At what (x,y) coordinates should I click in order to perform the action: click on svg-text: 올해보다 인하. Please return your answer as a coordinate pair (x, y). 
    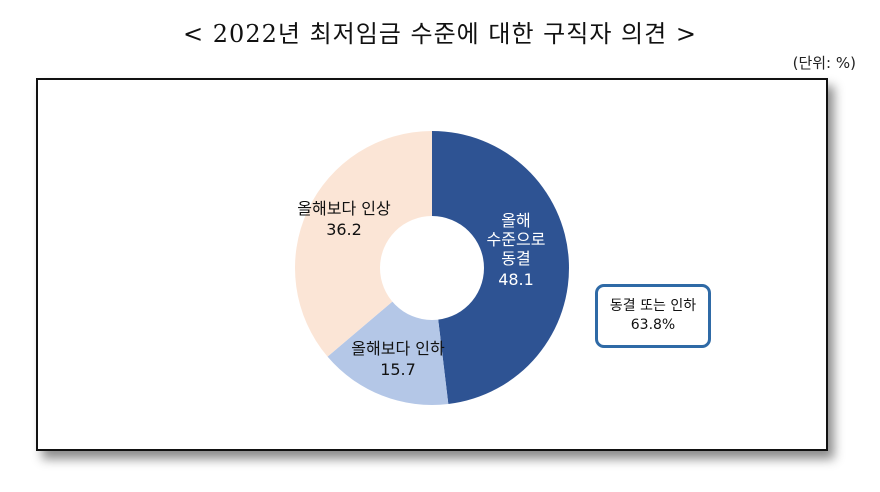
    Looking at the image, I should click on (398, 348).